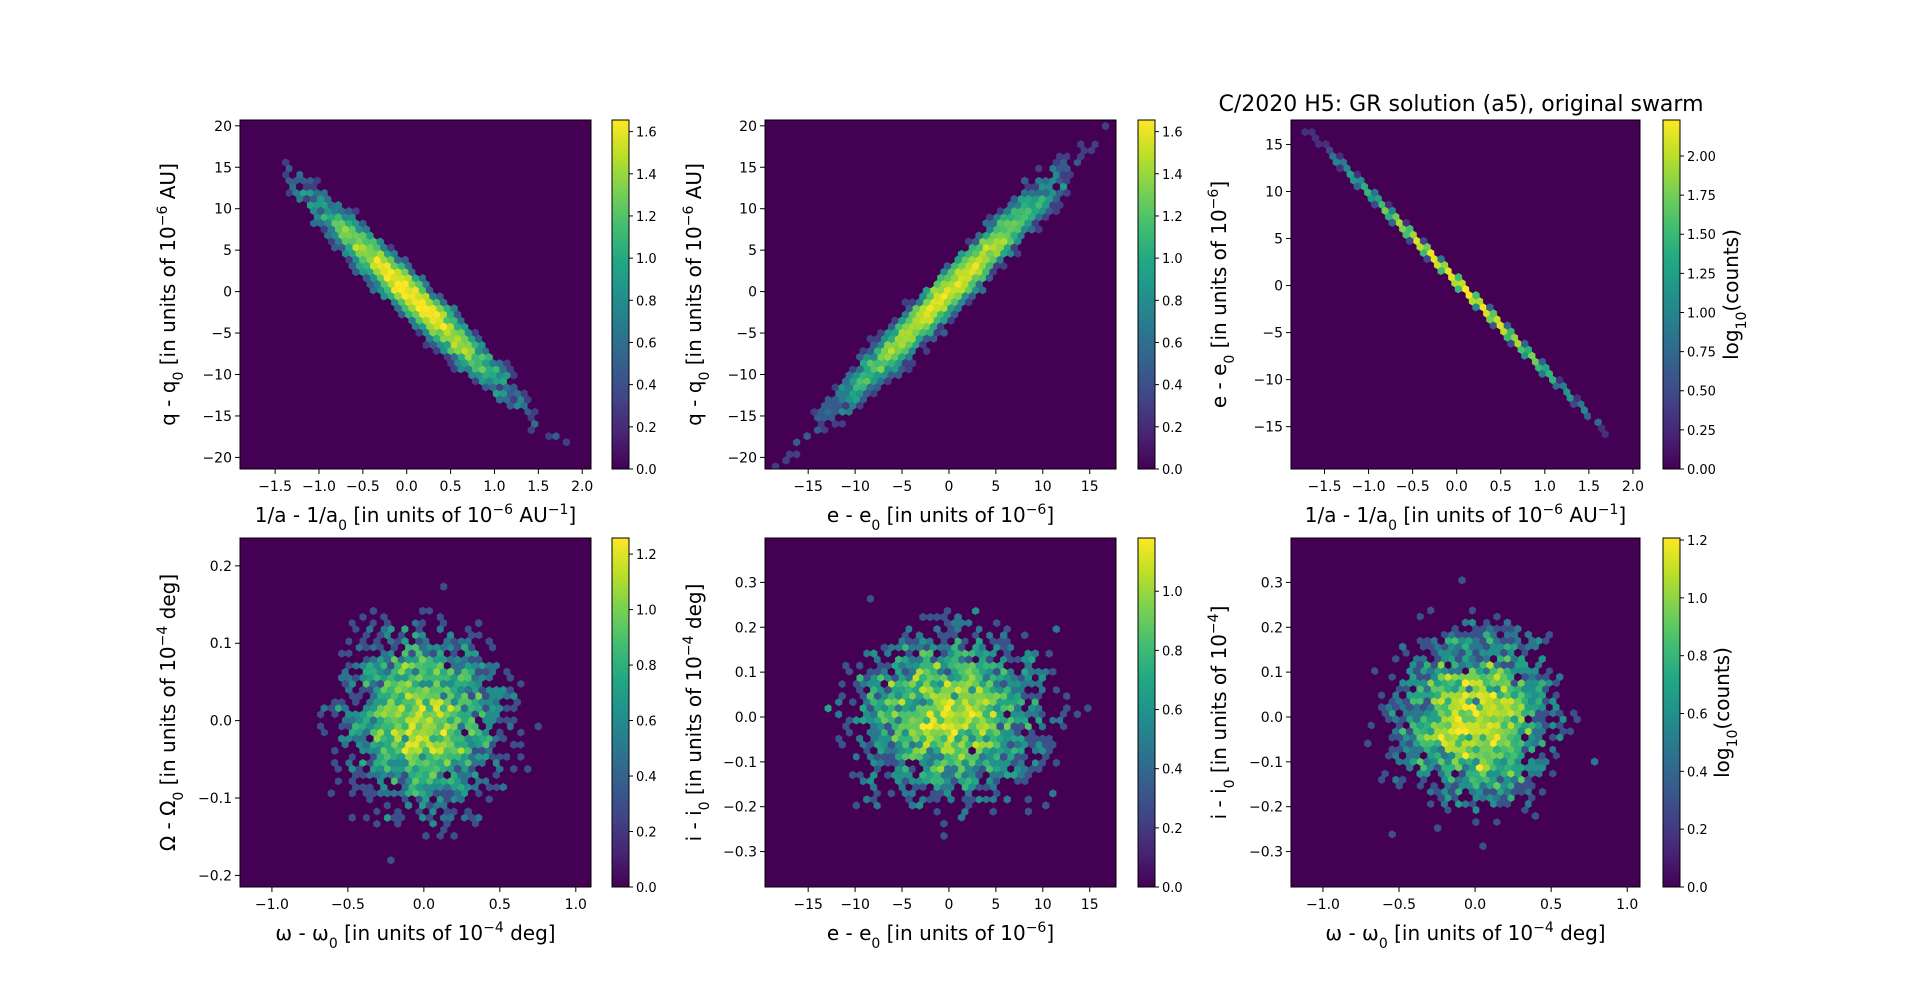  Describe the element at coordinates (1090, 905) in the screenshot. I see `x-tick-label: 15` at that location.